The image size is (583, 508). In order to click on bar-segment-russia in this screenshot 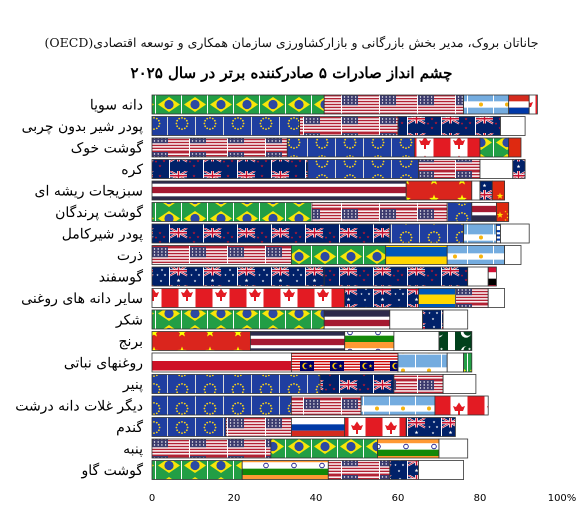, I will do `click(318, 427)`.